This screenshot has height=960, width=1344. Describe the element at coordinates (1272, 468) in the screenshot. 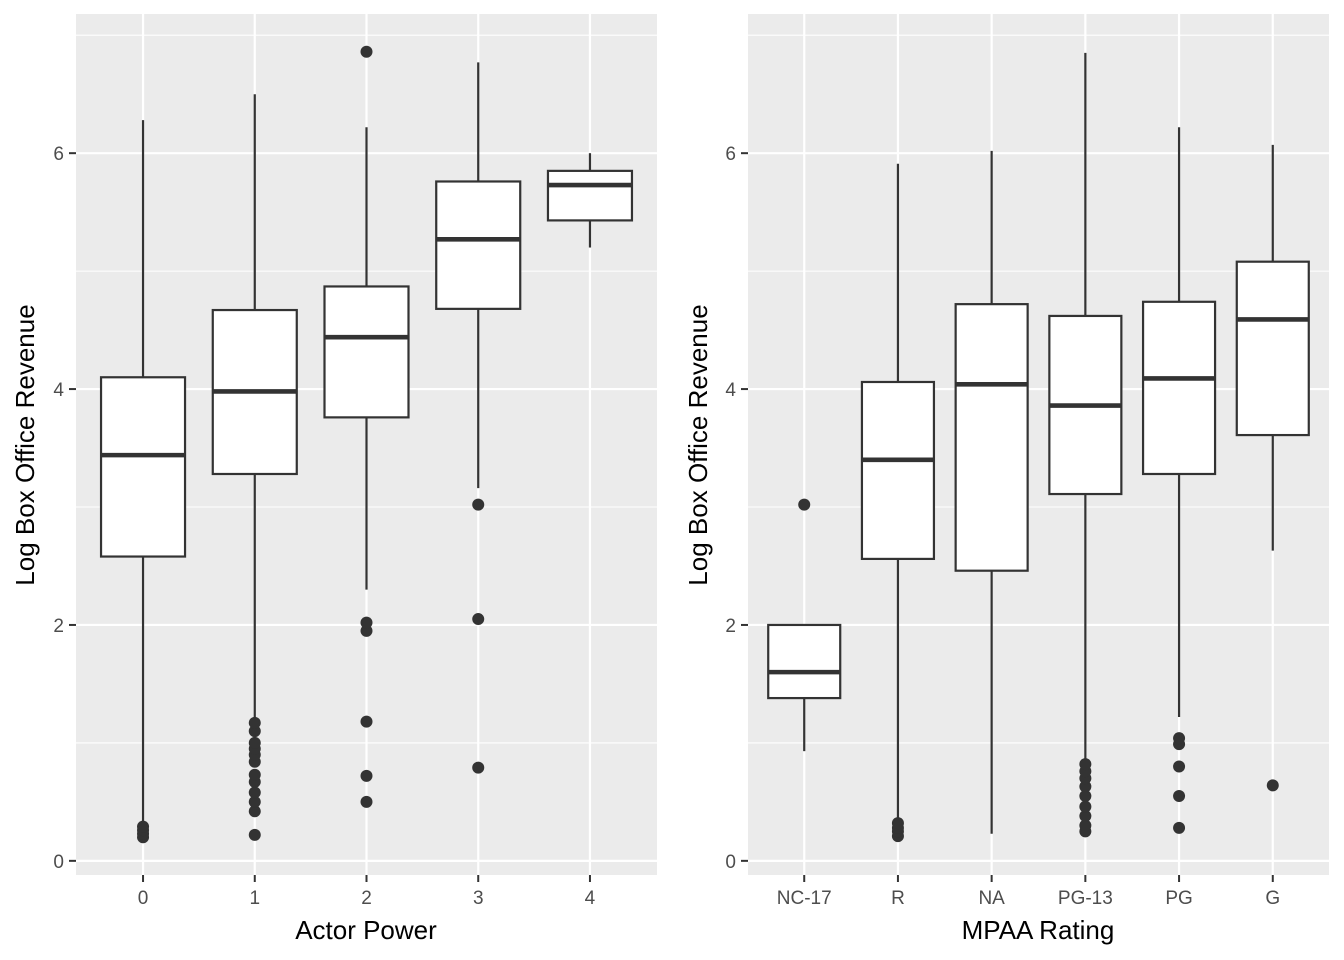

I see `box-G` at that location.